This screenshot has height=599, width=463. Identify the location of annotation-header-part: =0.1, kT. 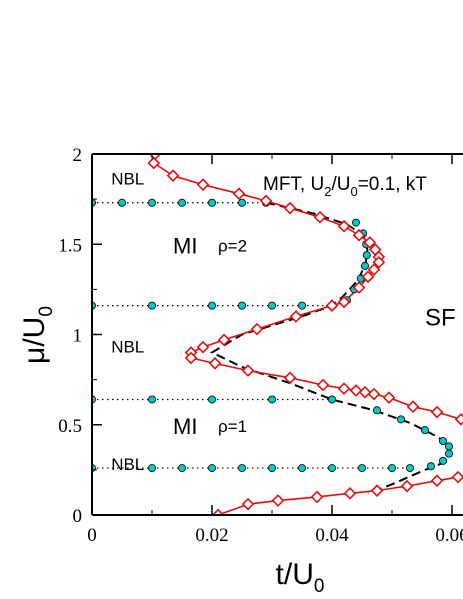
(393, 184).